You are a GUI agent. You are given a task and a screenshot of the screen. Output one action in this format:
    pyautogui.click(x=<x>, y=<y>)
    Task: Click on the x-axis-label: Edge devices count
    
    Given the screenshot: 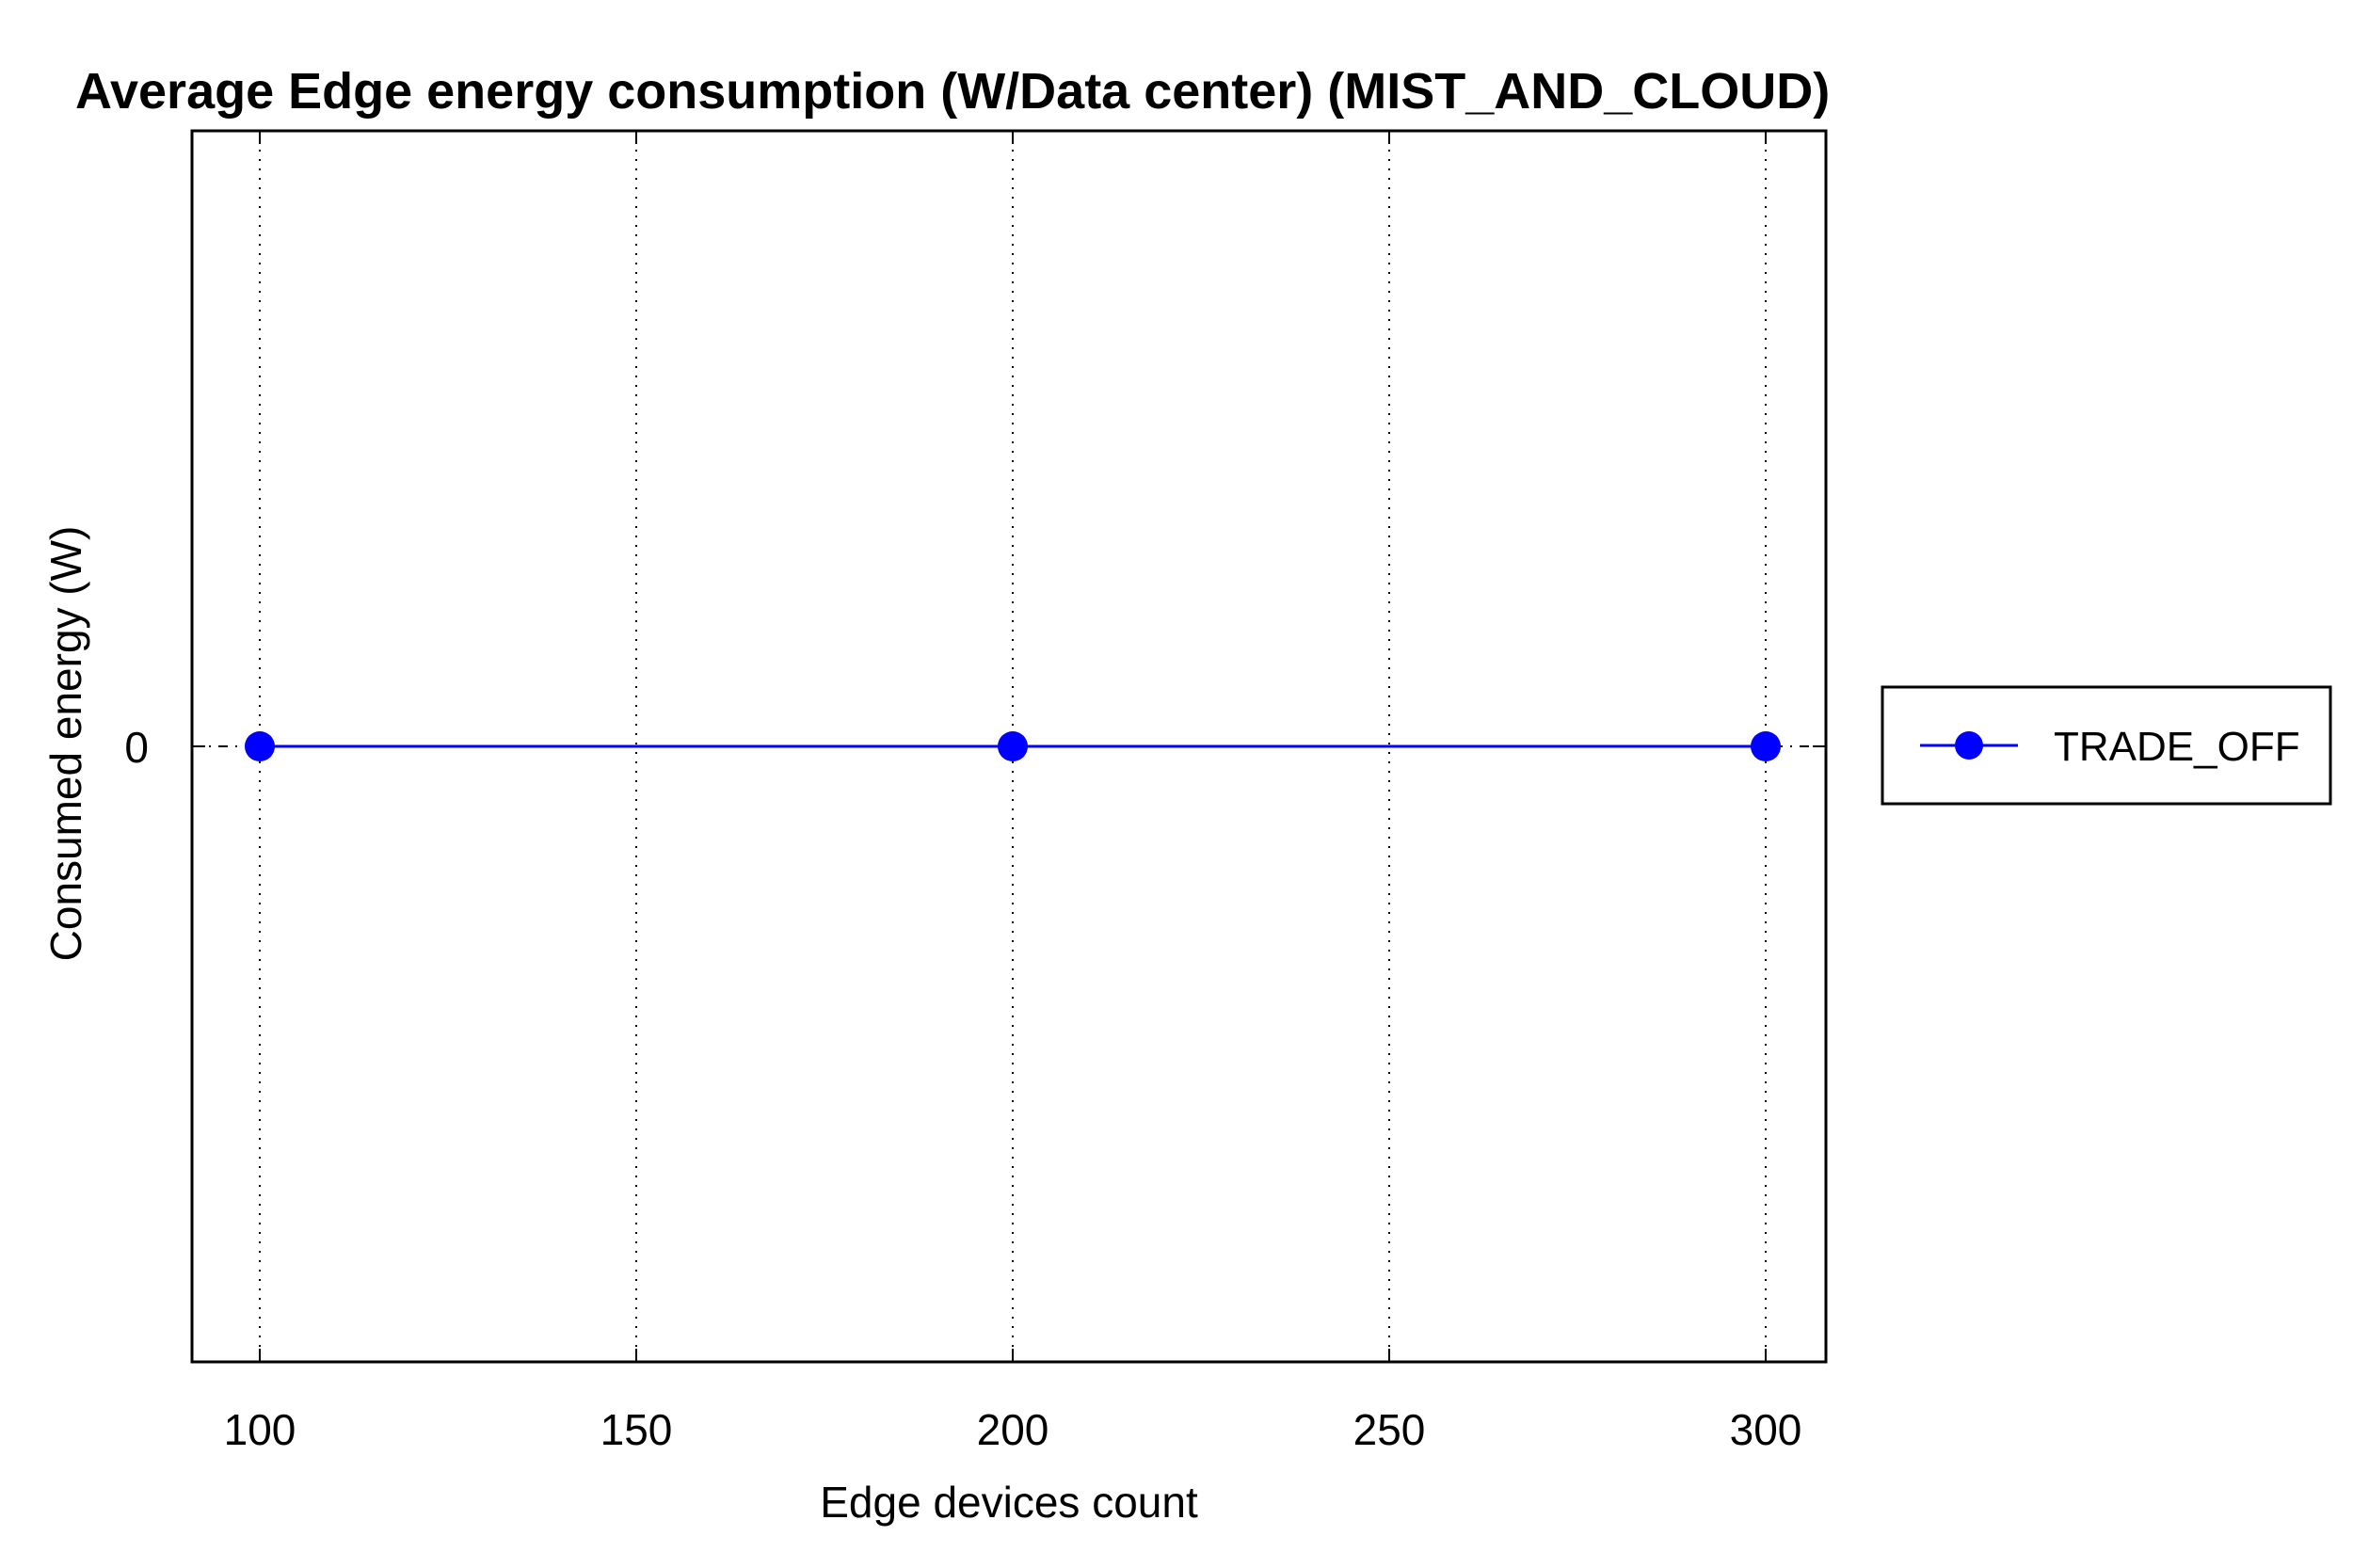 What is the action you would take?
    pyautogui.click(x=1009, y=1502)
    